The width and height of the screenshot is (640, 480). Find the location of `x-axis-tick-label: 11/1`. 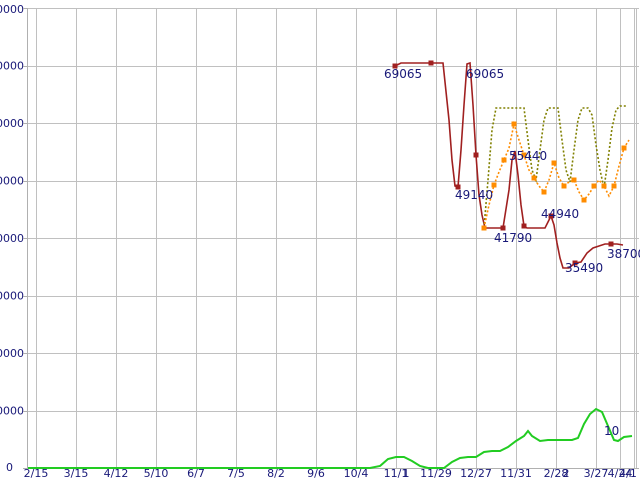

x-axis-tick-label: 11/1 is located at coordinates (396, 473).